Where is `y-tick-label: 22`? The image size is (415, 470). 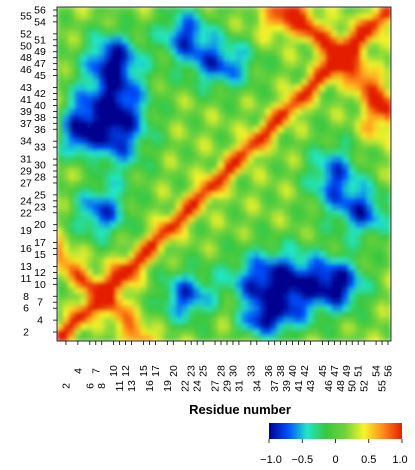 y-tick-label: 22 is located at coordinates (26, 213).